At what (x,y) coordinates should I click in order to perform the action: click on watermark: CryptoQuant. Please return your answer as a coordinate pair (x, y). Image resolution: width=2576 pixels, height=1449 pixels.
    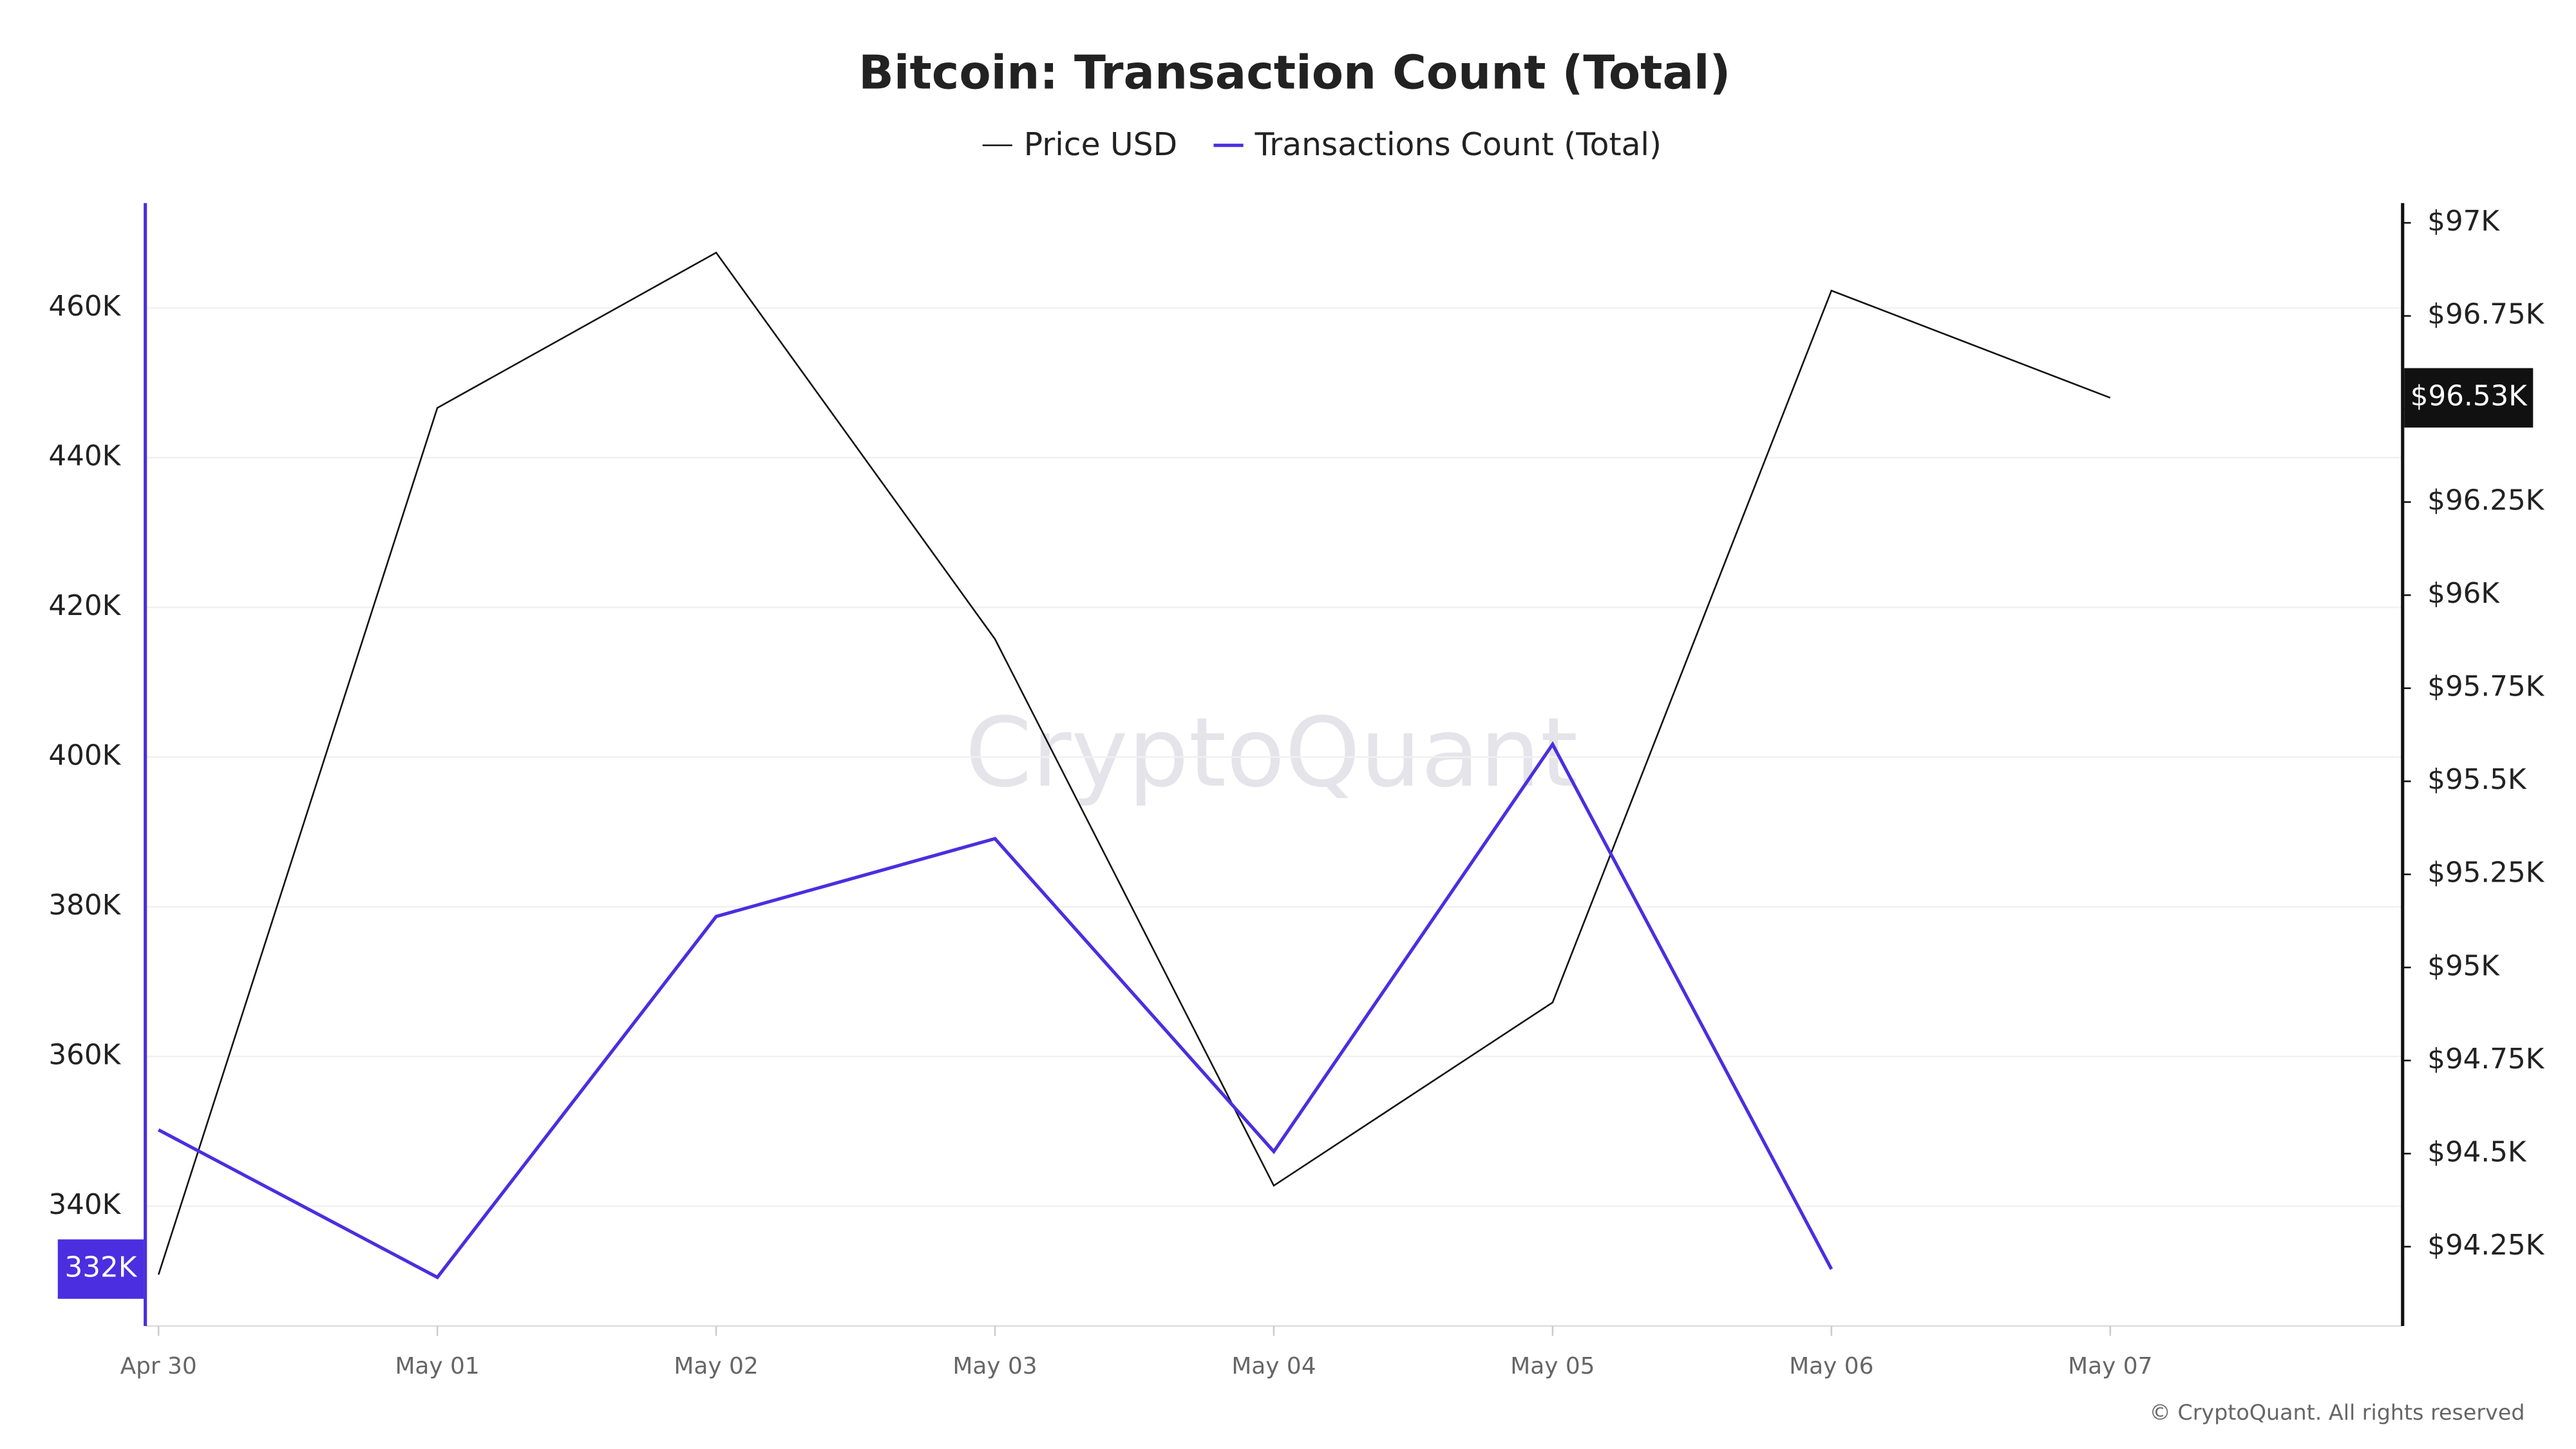
    Looking at the image, I should click on (1271, 753).